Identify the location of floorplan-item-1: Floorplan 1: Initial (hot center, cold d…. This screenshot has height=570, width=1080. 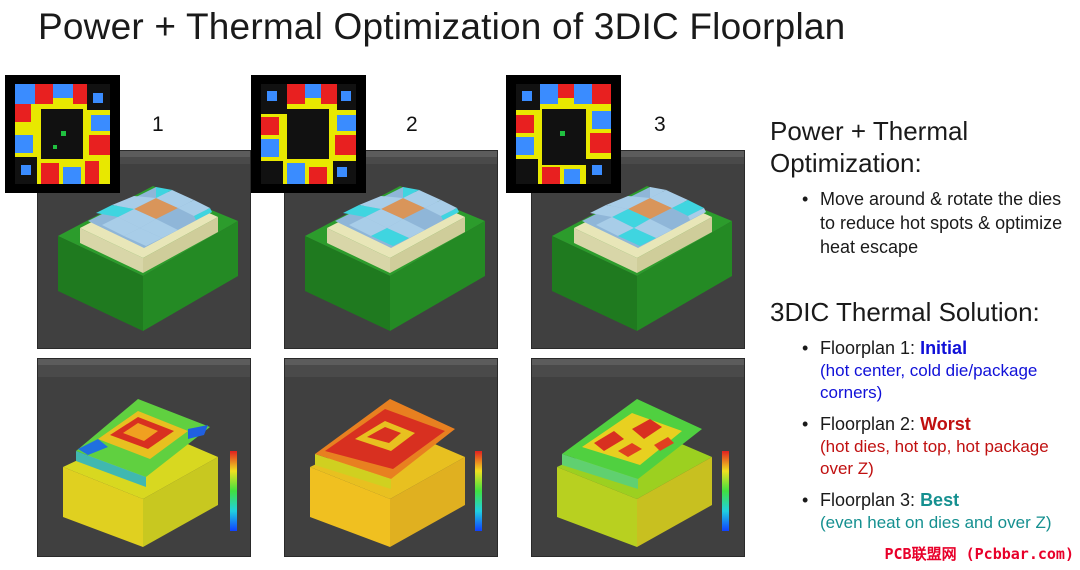
(937, 370).